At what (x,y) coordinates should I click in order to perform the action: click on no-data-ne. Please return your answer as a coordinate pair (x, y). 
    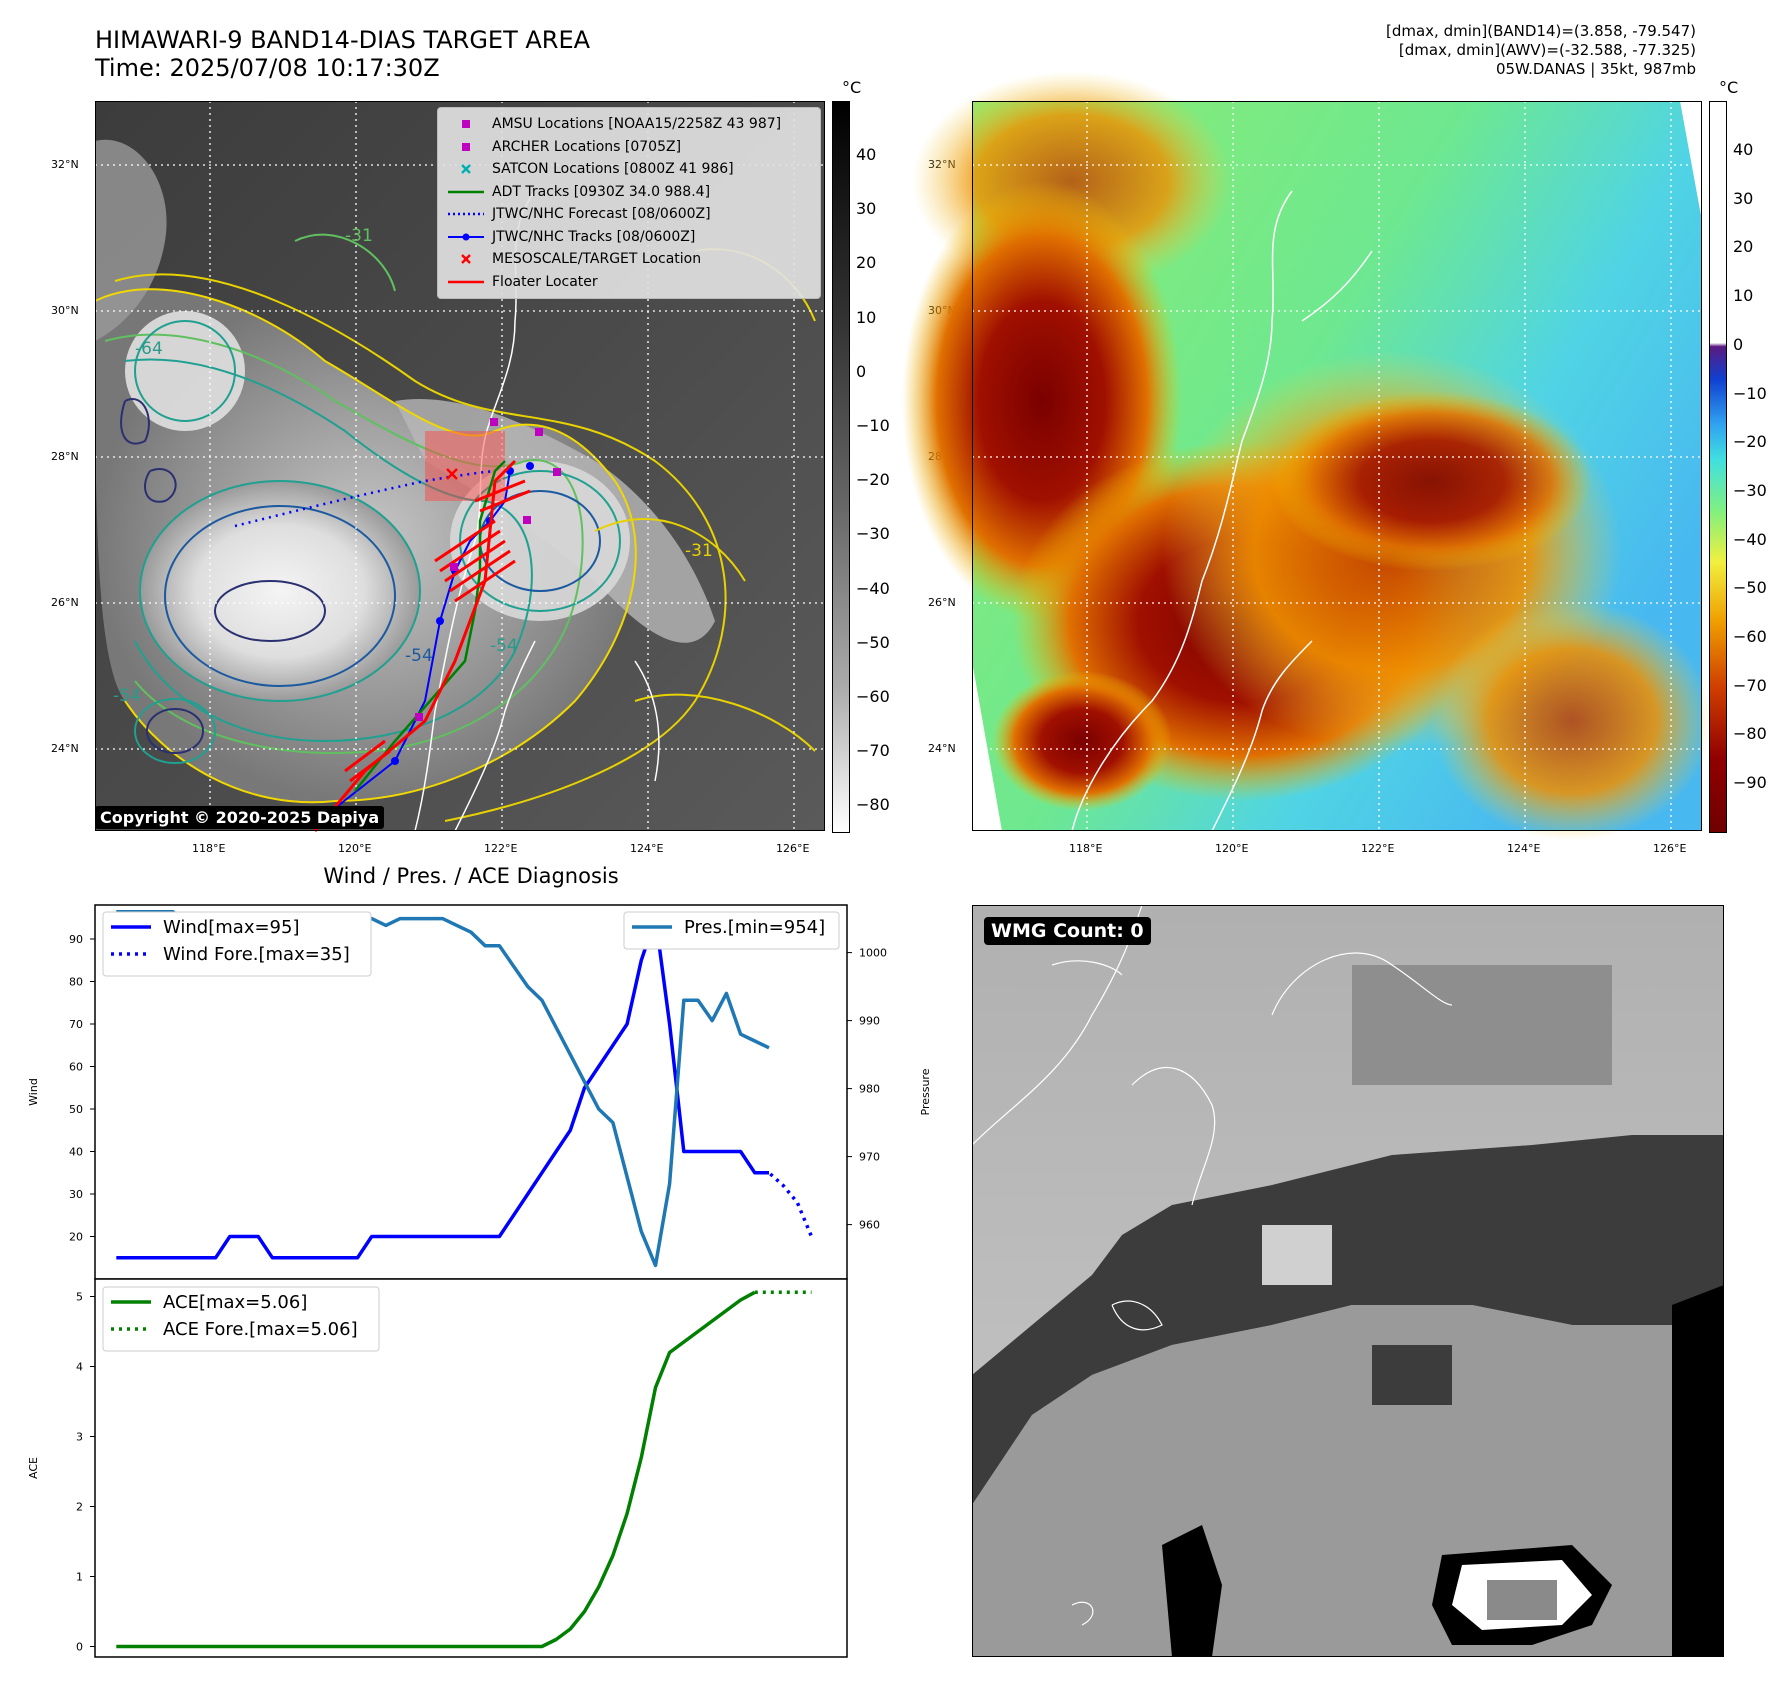
    Looking at the image, I should click on (1691, 161).